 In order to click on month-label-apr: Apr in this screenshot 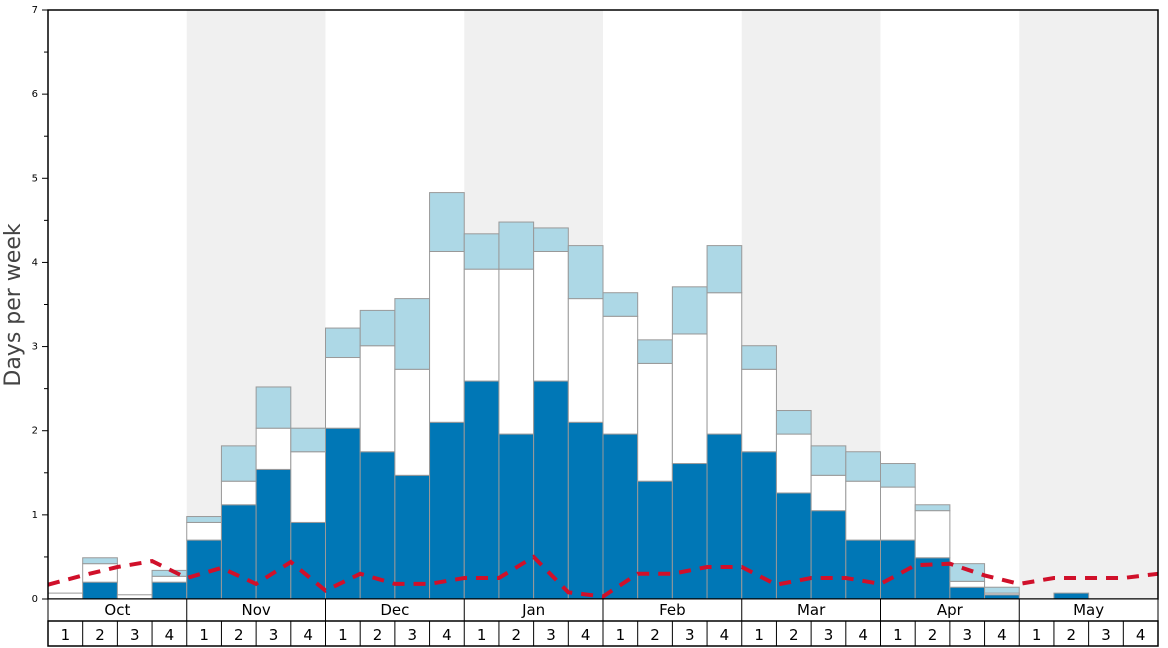, I will do `click(950, 610)`.